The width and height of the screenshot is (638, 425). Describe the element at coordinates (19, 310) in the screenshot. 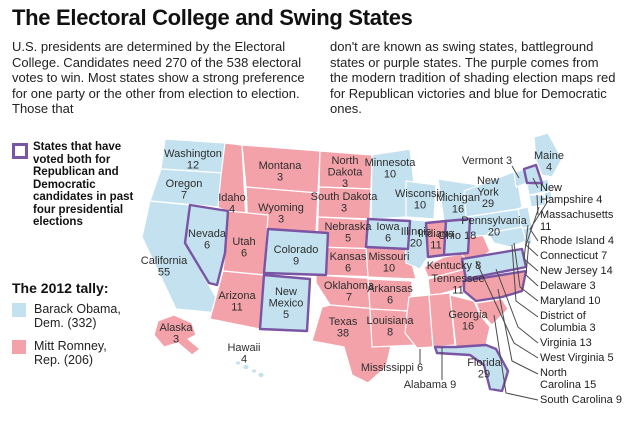

I see `democrat-color-swatch-icon` at that location.